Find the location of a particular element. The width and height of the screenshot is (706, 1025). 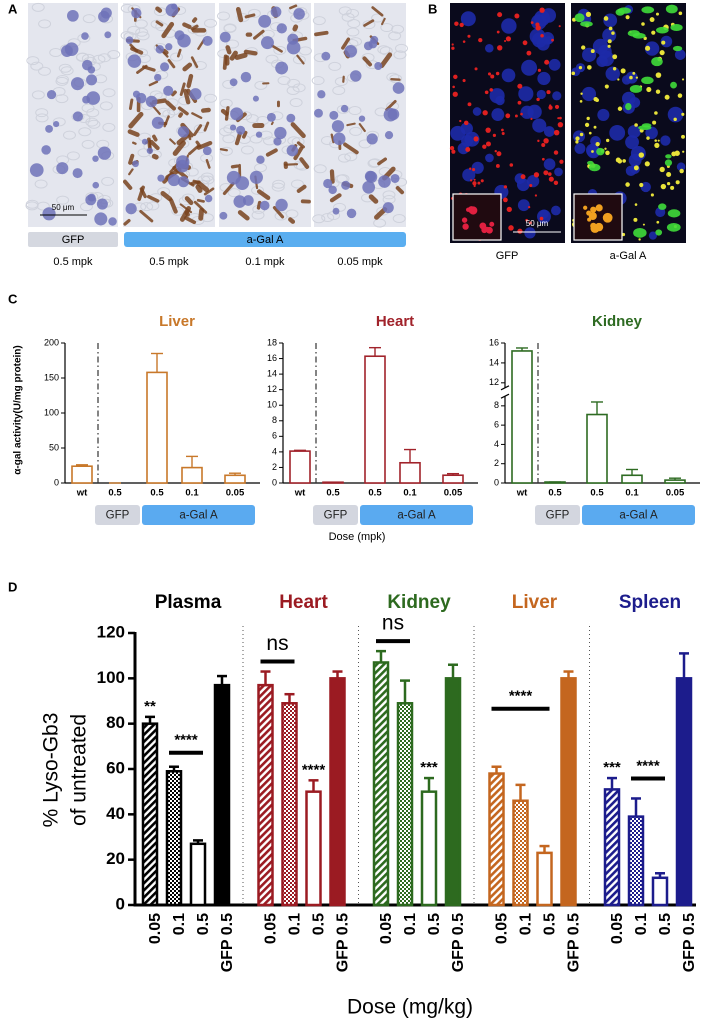

y-tick-label: 120 is located at coordinates (111, 631).